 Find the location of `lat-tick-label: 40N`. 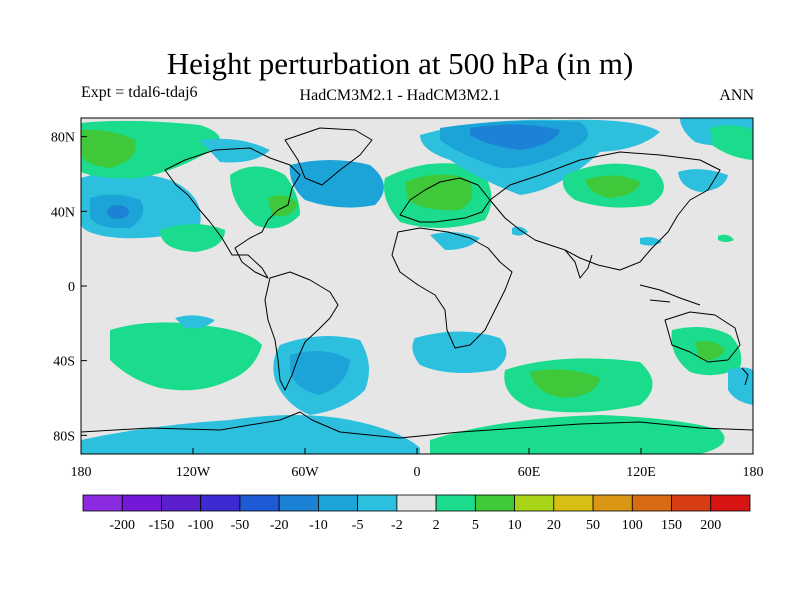

lat-tick-label: 40N is located at coordinates (63, 212).